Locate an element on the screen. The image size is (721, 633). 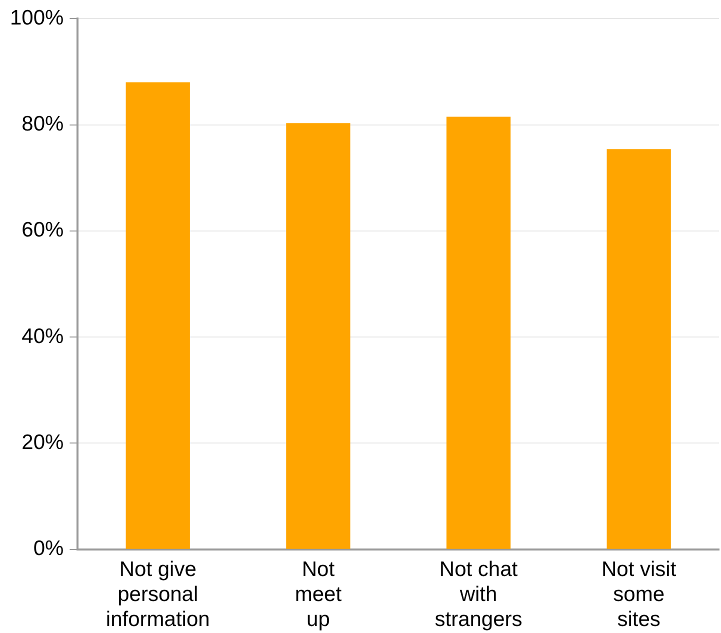
x-tick-label: Not visit some sites is located at coordinates (638, 595).